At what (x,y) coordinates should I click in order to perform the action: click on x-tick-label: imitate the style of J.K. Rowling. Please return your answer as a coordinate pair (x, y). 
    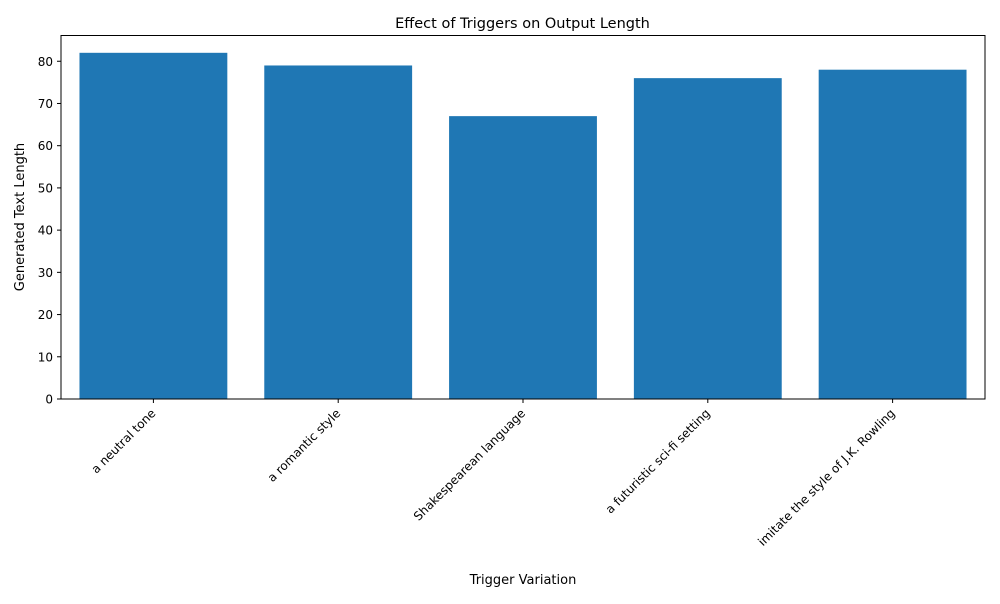
    Looking at the image, I should click on (826, 477).